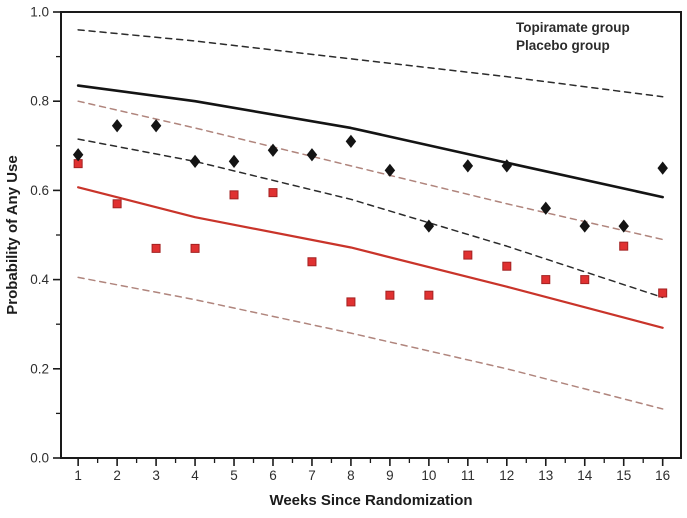 The height and width of the screenshot is (518, 687). Describe the element at coordinates (506, 475) in the screenshot. I see `x-tick-label: 12` at that location.